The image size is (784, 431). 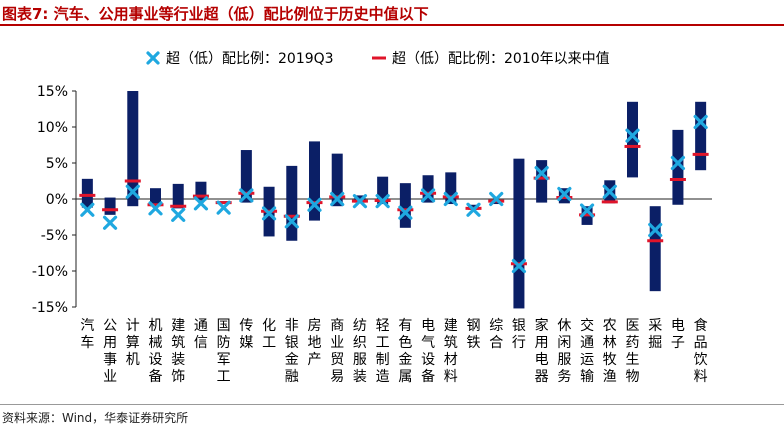 I want to click on x-tick-char: 药, so click(x=633, y=343).